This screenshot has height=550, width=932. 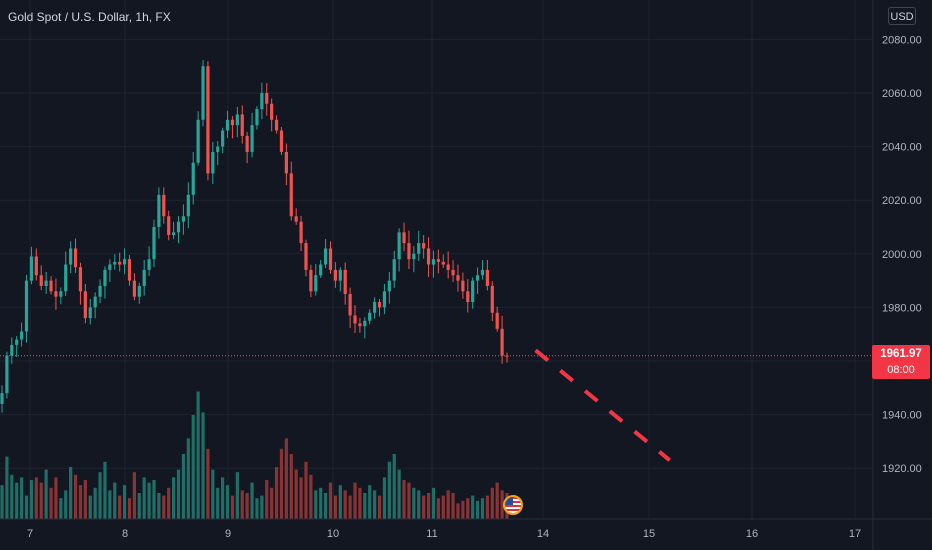 What do you see at coordinates (513, 505) in the screenshot?
I see `us-flag-event-icon` at bounding box center [513, 505].